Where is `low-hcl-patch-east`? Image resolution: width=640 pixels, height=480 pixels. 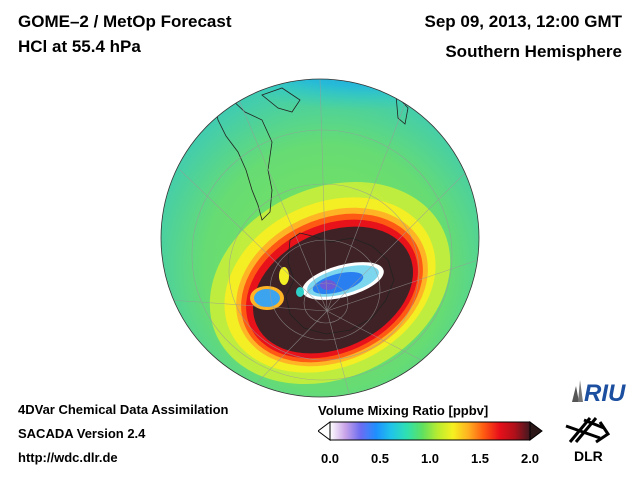 low-hcl-patch-east is located at coordinates (343, 281).